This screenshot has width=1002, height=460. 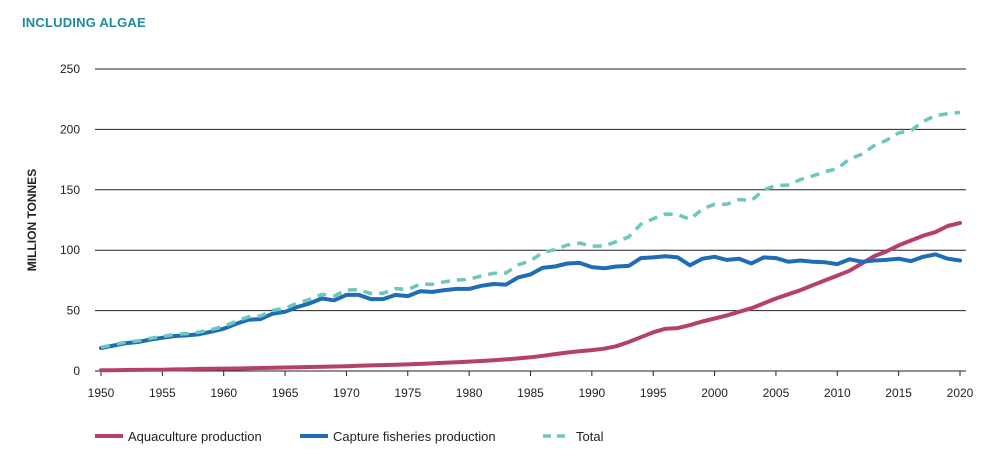 What do you see at coordinates (592, 393) in the screenshot?
I see `x-tick-label: 1990` at bounding box center [592, 393].